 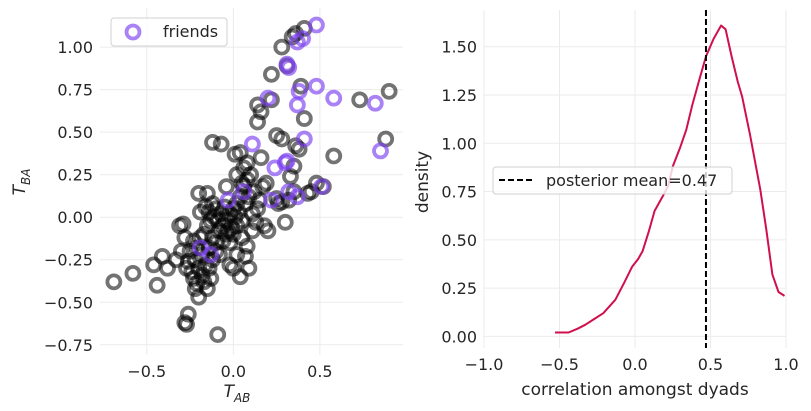 What do you see at coordinates (21, 182) in the screenshot?
I see `axis-label: TBA` at bounding box center [21, 182].